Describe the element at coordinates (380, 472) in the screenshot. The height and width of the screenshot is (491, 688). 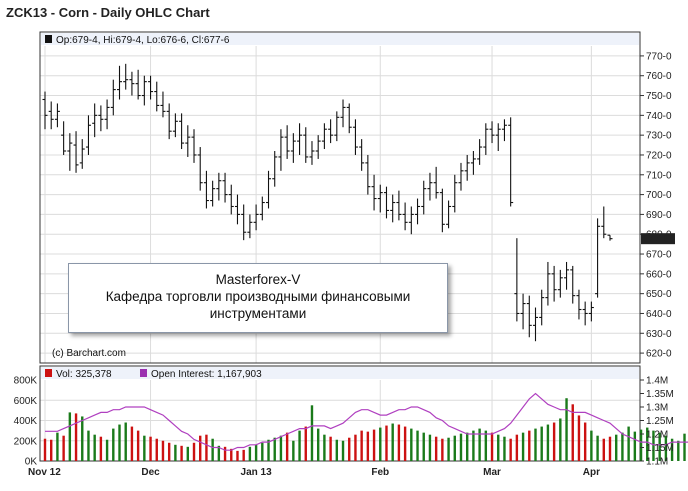
I see `date-tick-label: Feb` at that location.